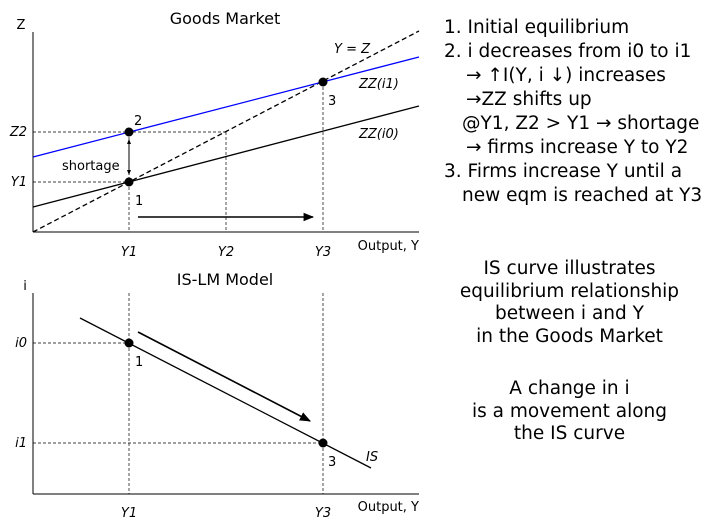 The image size is (723, 530). What do you see at coordinates (388, 246) in the screenshot?
I see `top-x-axis-label: Output, Y` at bounding box center [388, 246].